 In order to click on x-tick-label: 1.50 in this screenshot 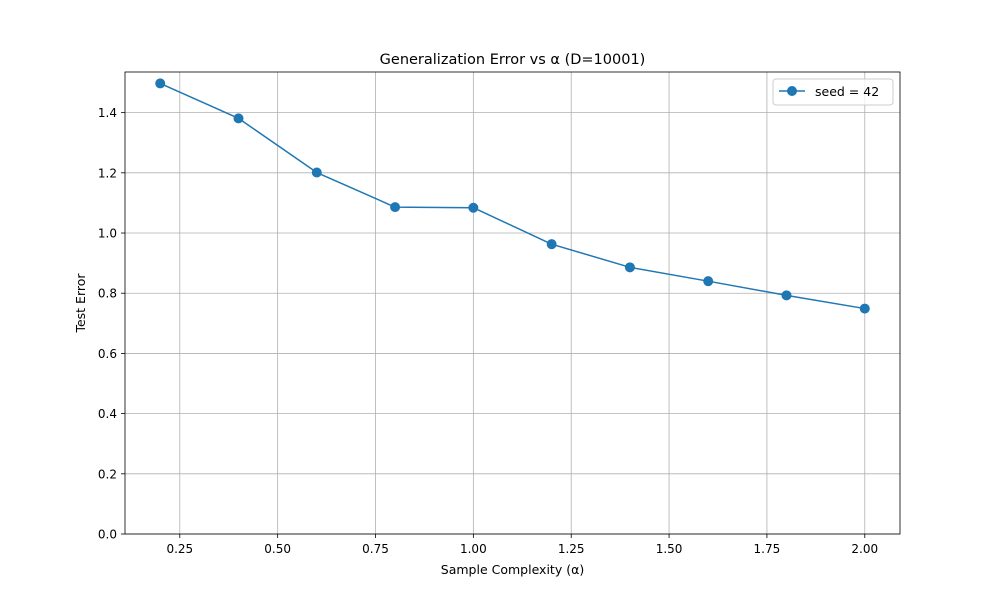, I will do `click(669, 549)`.